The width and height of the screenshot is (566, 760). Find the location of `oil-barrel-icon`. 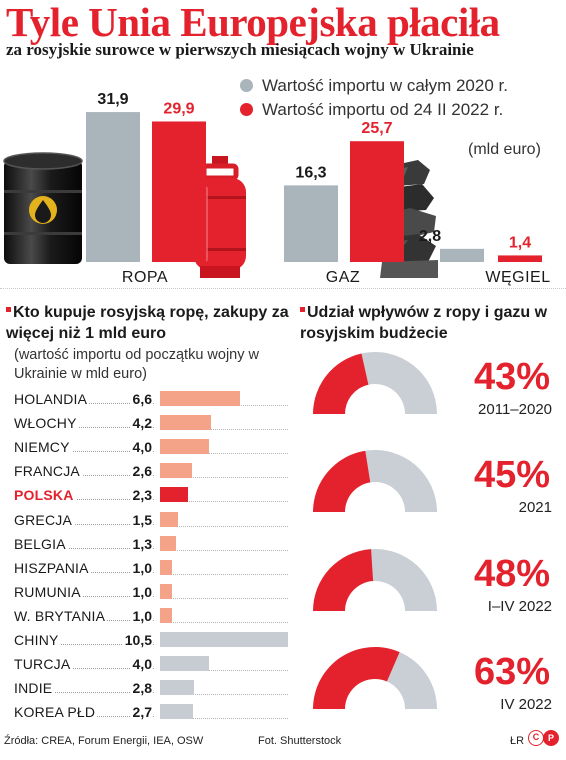

oil-barrel-icon is located at coordinates (43, 208).